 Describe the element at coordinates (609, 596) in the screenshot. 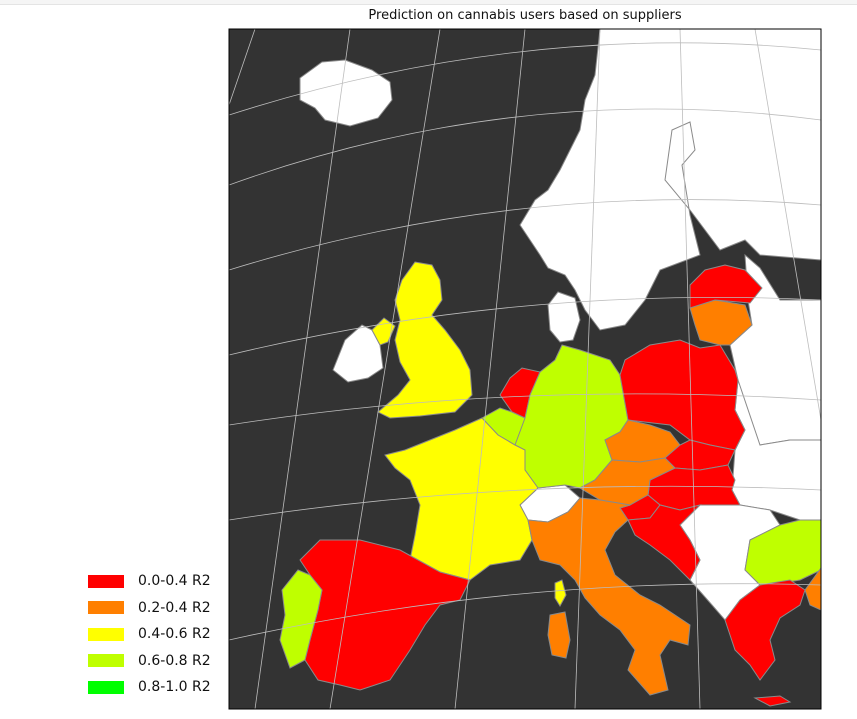

I see `country-italy` at that location.